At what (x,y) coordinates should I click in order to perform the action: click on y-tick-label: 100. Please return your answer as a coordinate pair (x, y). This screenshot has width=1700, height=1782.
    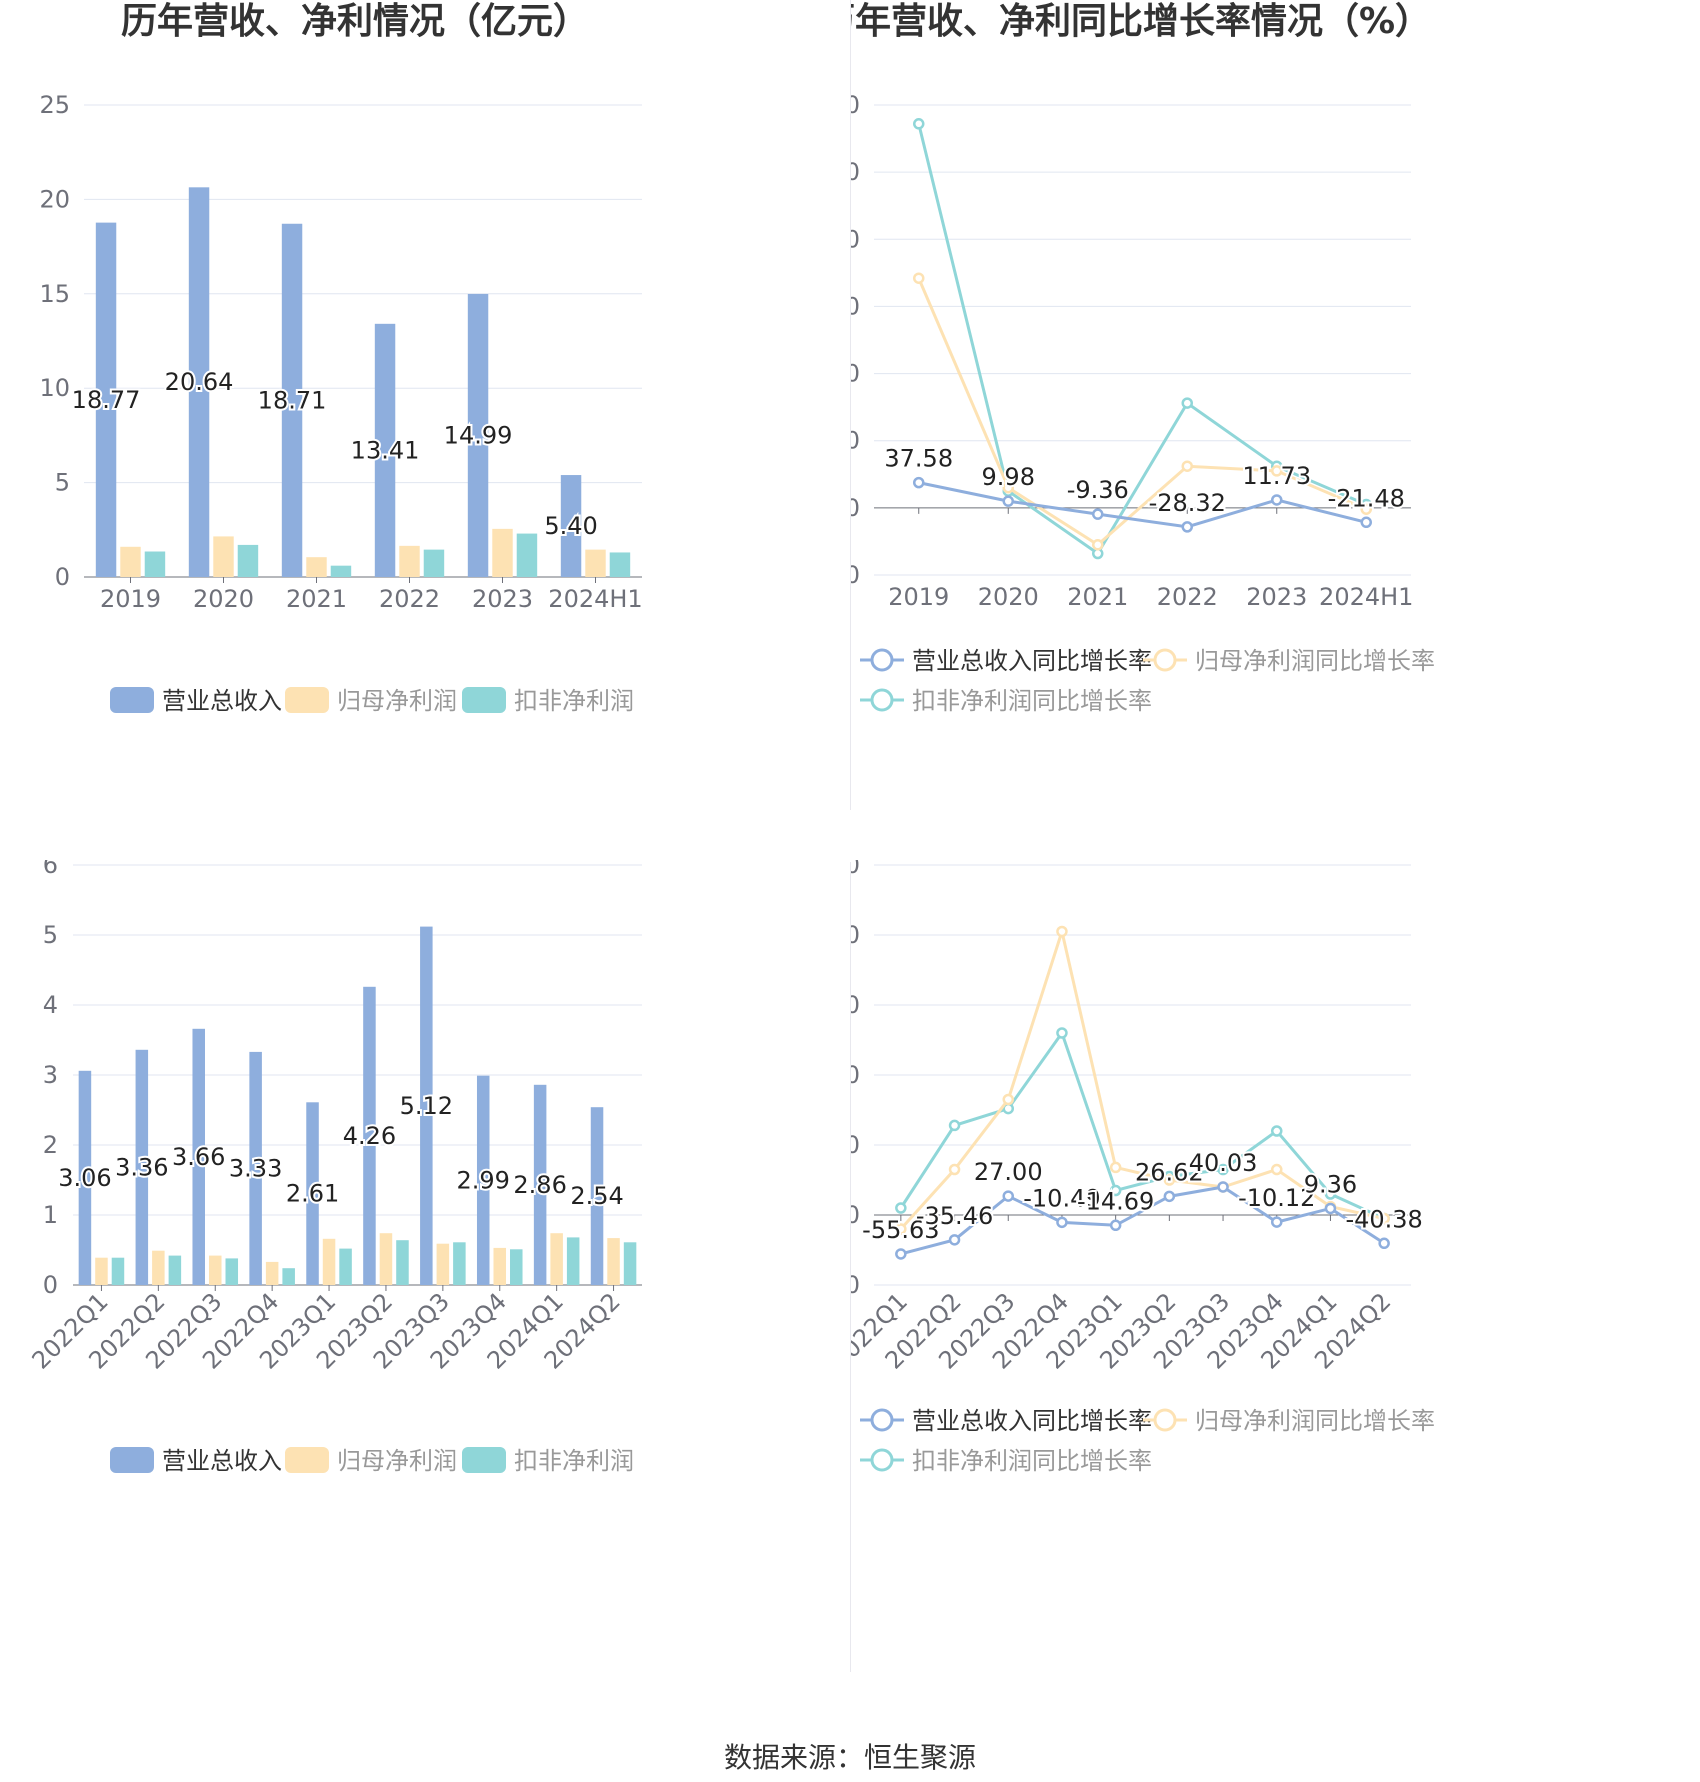
    Looking at the image, I should click on (855, 441).